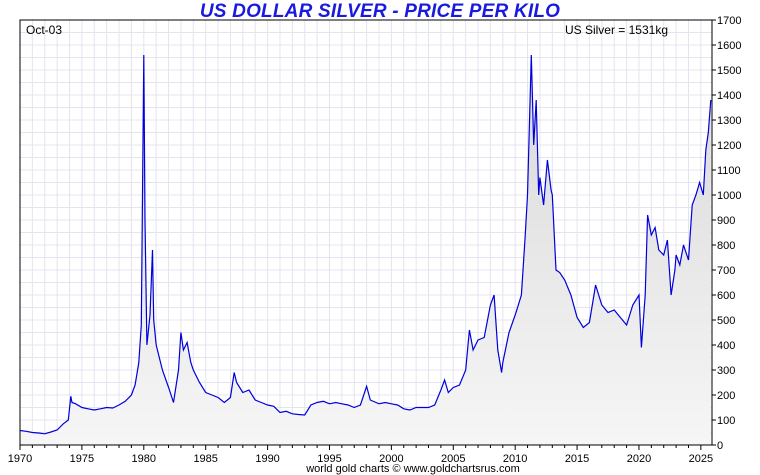  I want to click on y-tick-label: 1700, so click(729, 21).